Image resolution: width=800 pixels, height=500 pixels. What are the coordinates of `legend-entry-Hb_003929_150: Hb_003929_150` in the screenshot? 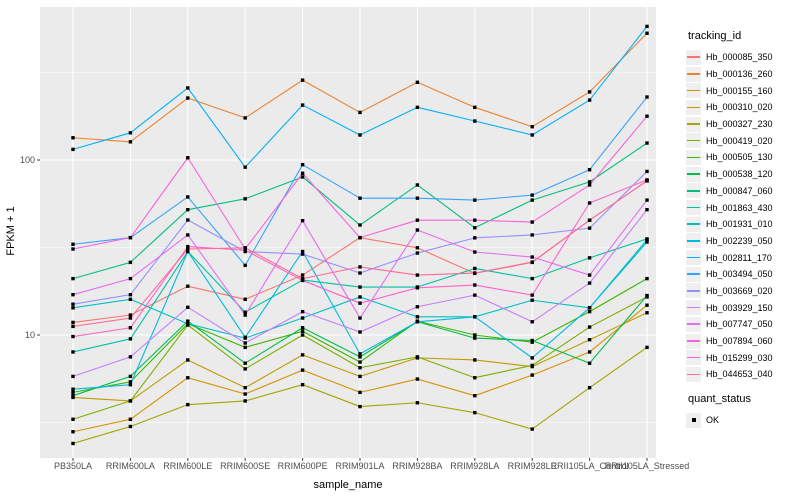 It's located at (742, 307).